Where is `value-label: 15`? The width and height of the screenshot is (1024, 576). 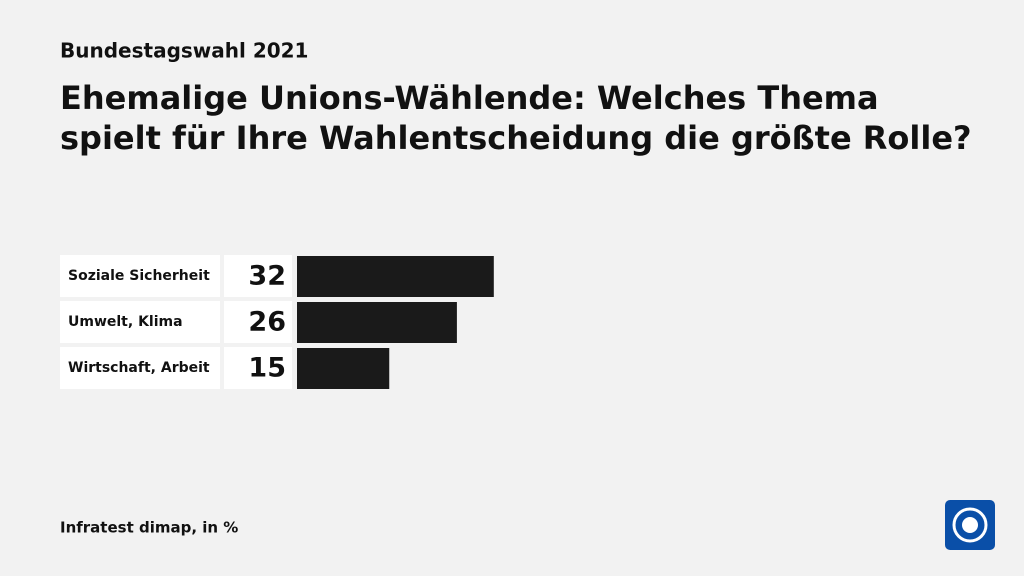 value-label: 15 is located at coordinates (267, 368).